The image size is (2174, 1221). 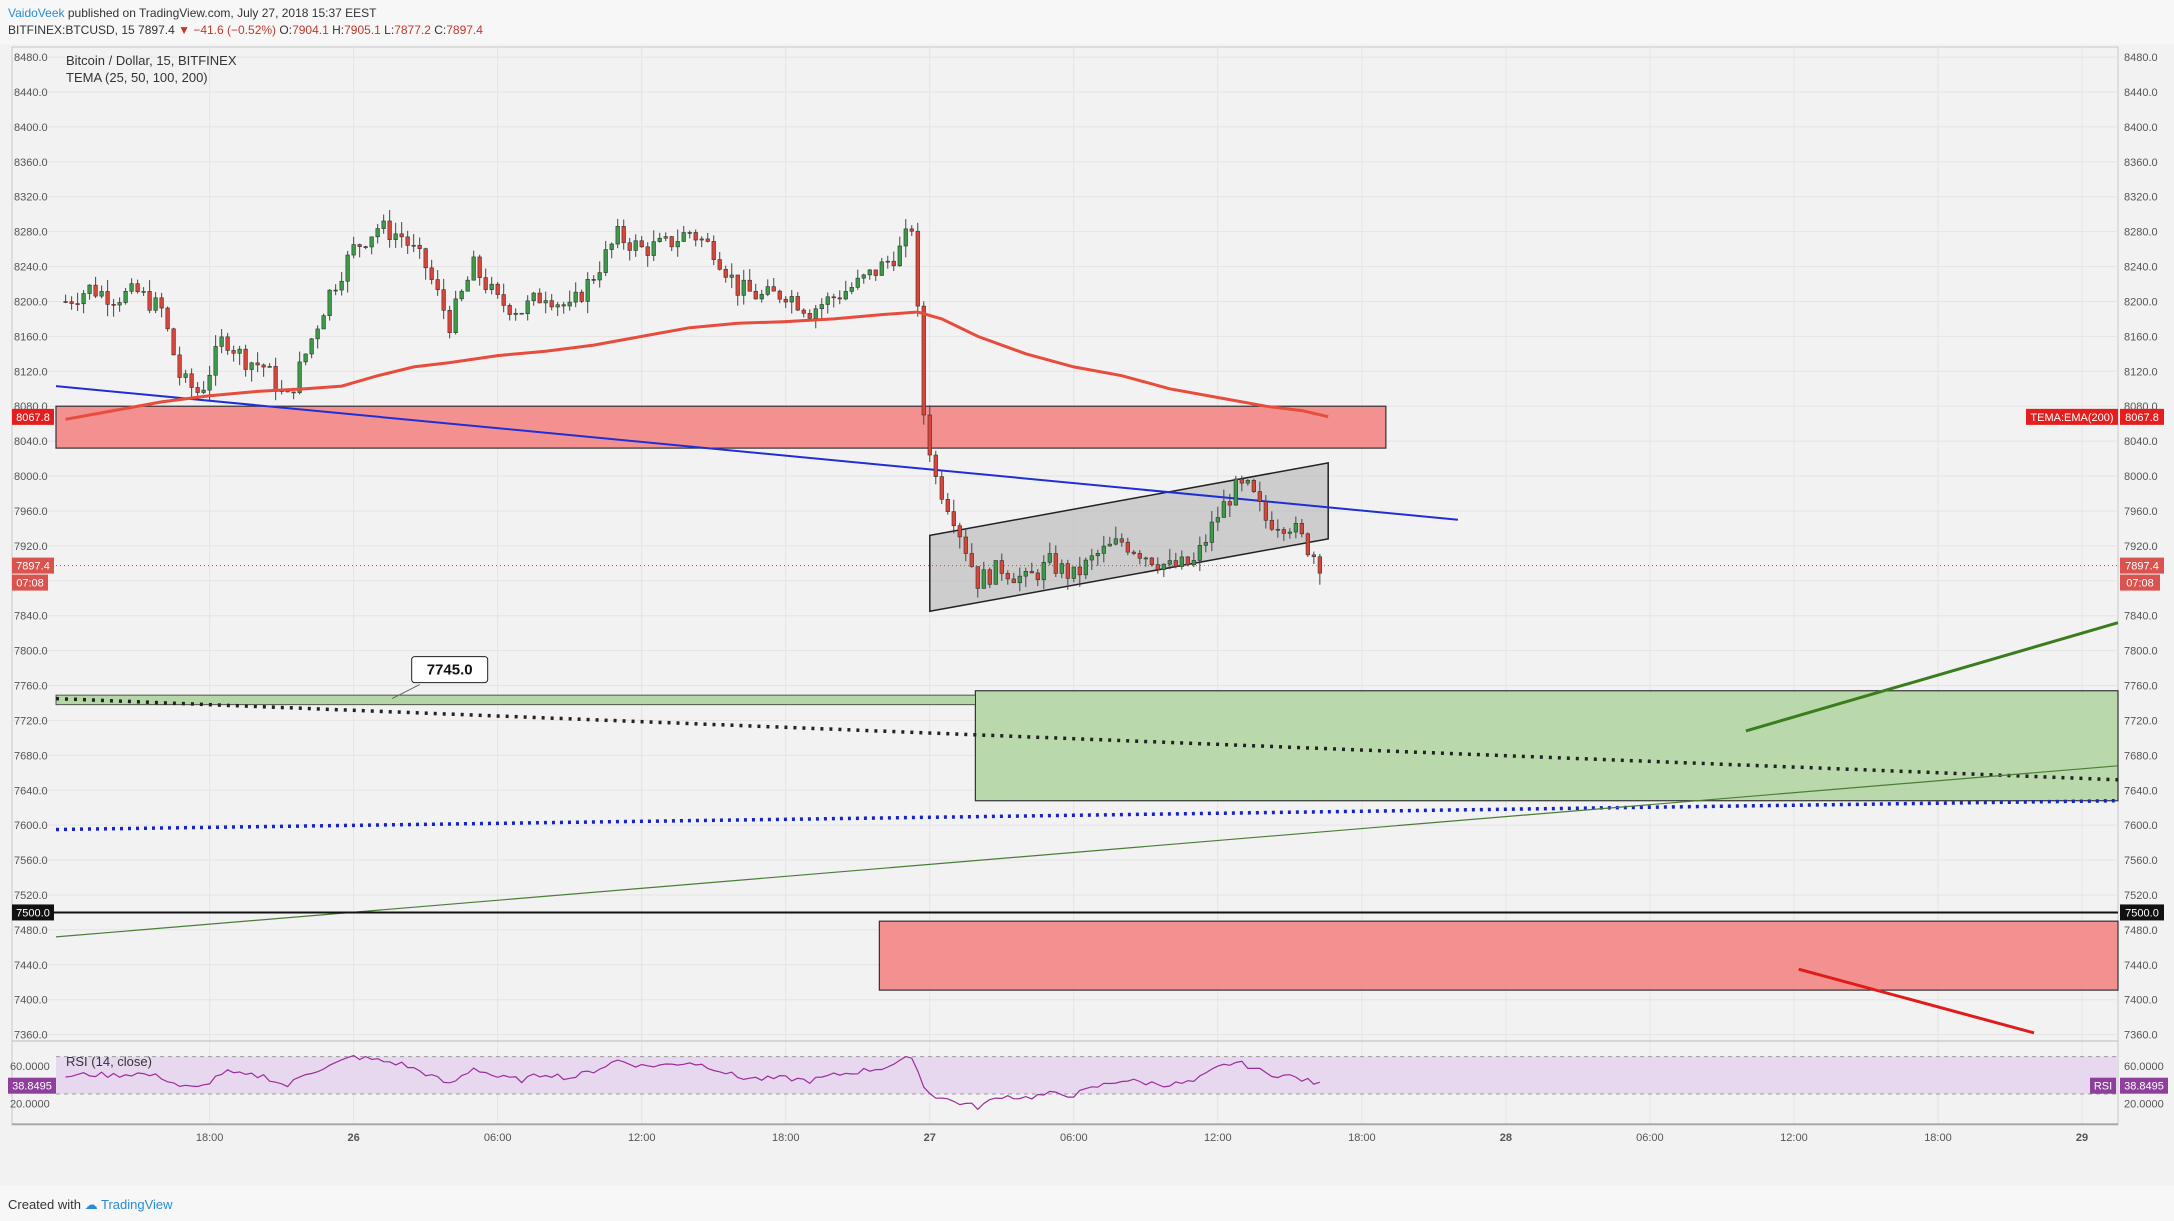 I want to click on y-tick-left: 8000.0, so click(x=31, y=477).